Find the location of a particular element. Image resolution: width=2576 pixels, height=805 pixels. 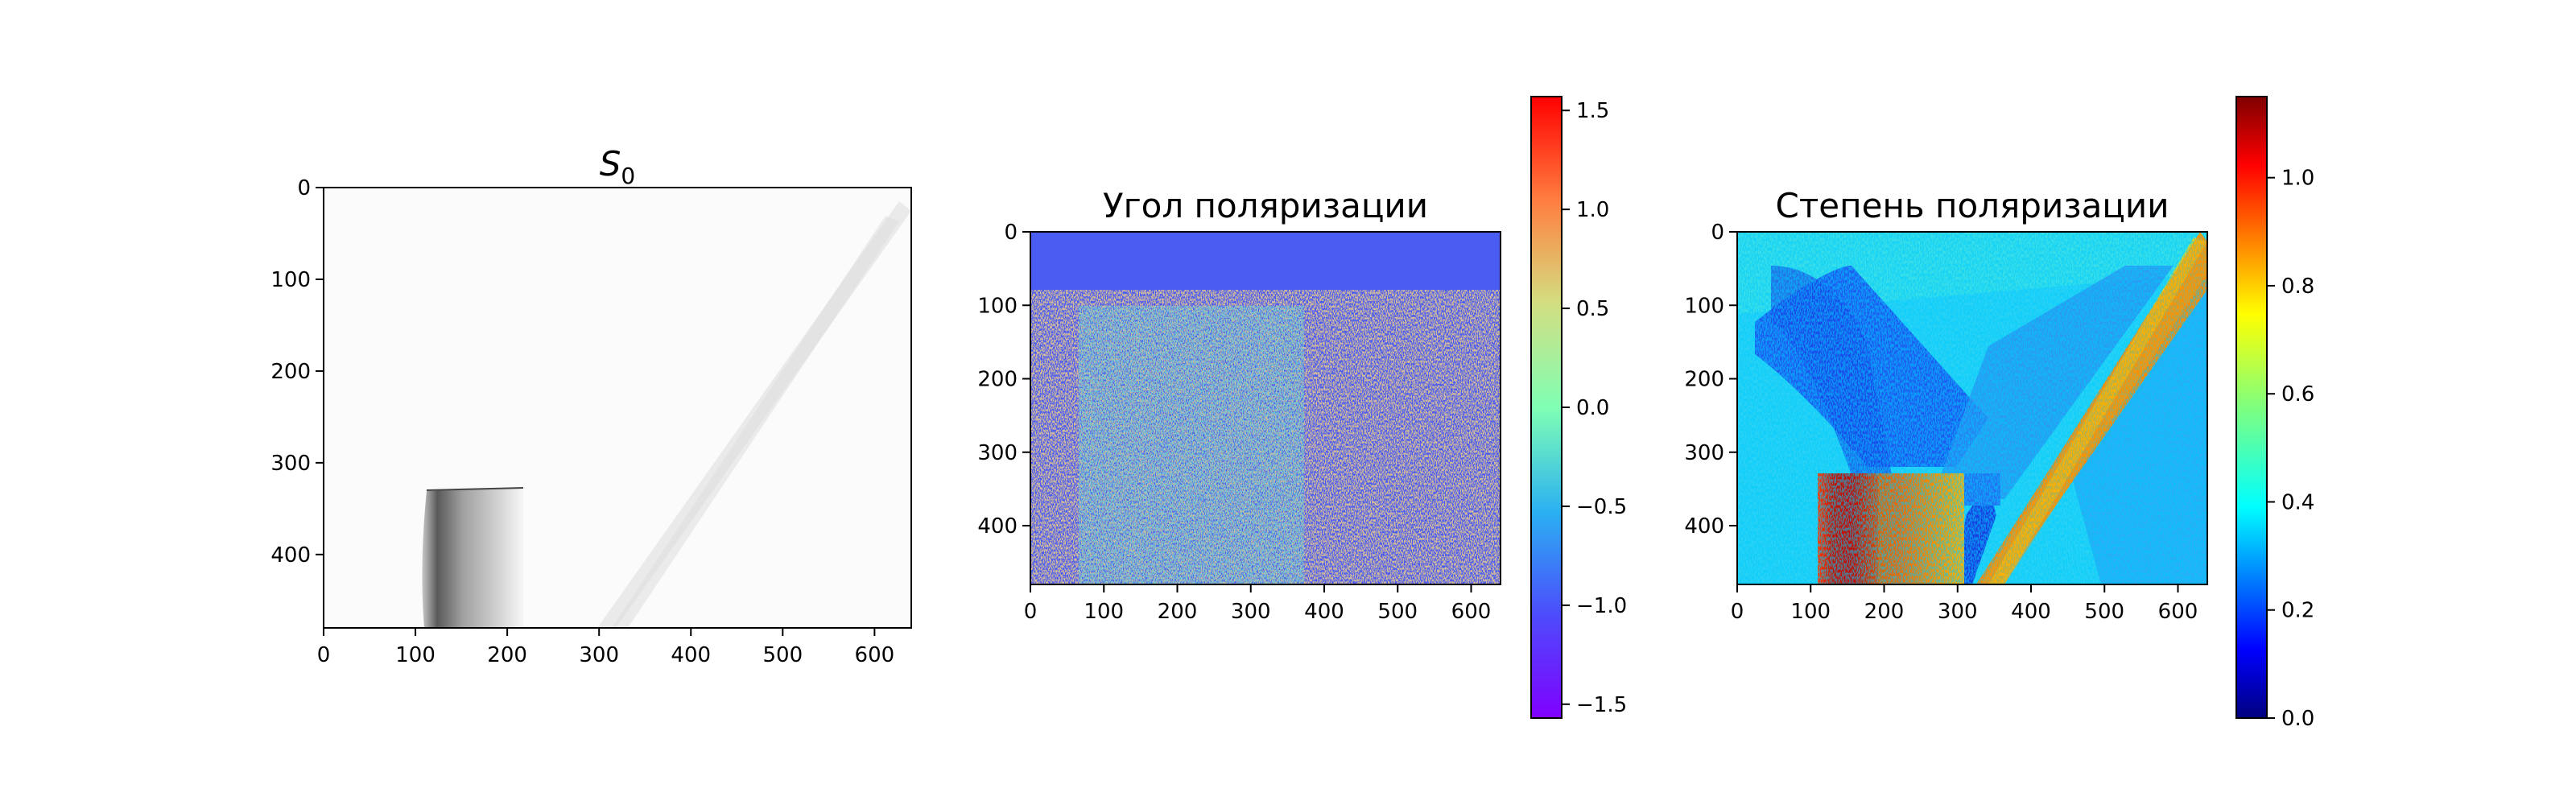

s0-title-subscript: 0 is located at coordinates (628, 176).